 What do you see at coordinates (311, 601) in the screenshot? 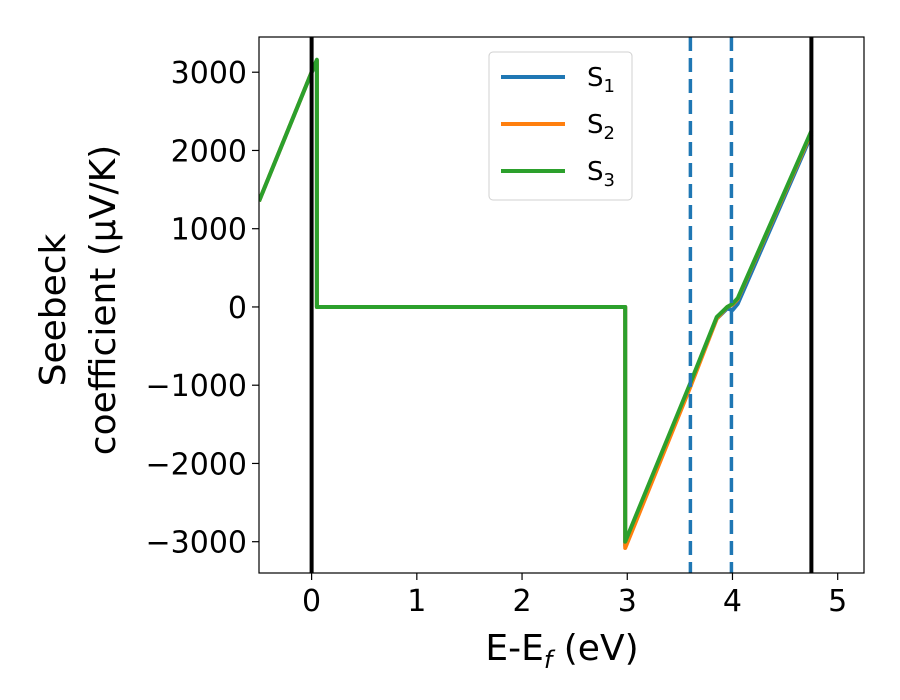
I see `x-tick-label: 0` at bounding box center [311, 601].